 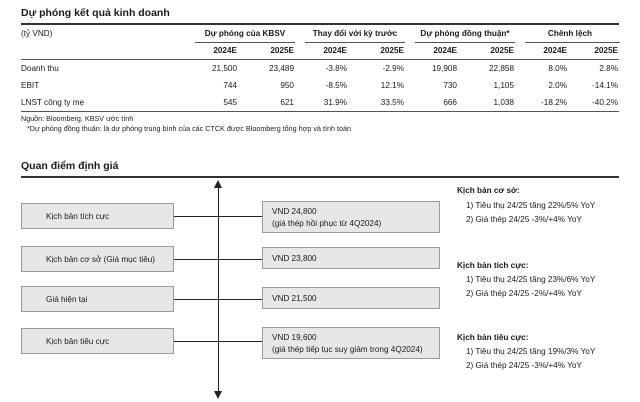 I want to click on value-box-bull: VND 24,800 (giá thép hồi phục từ 4Q2024), so click(x=351, y=217).